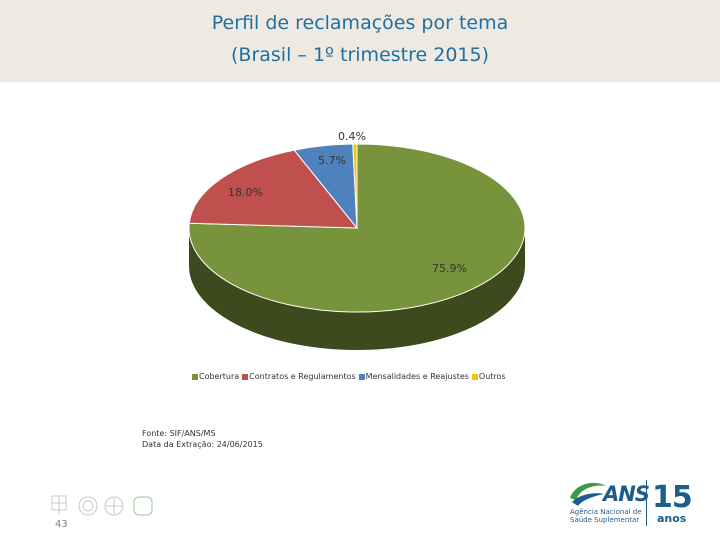 The image size is (720, 540). I want to click on slice-cobertura-side, so click(357, 289).